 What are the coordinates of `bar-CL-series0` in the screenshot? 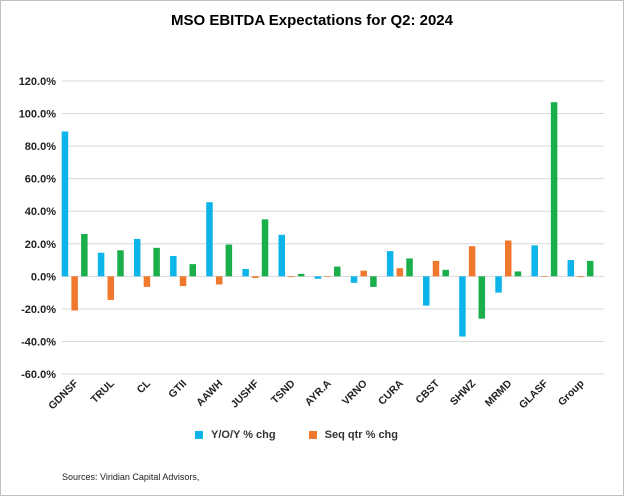 It's located at (137, 257).